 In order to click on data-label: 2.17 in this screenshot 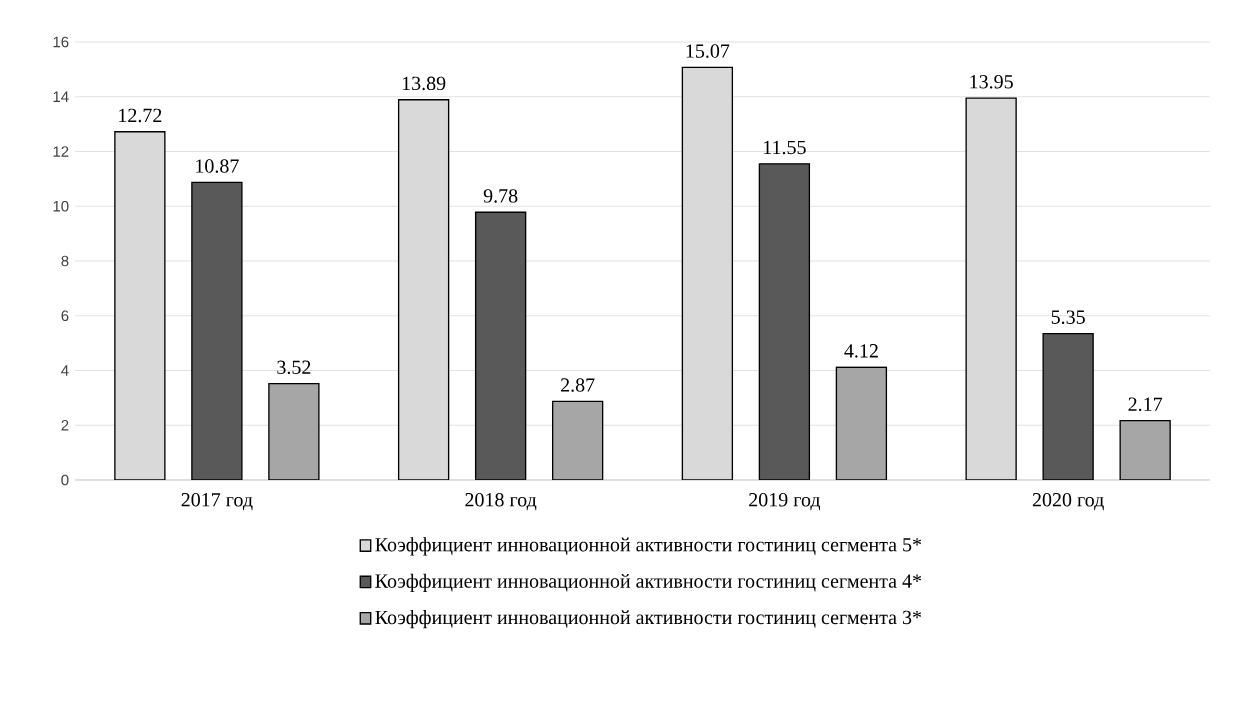, I will do `click(1145, 404)`.